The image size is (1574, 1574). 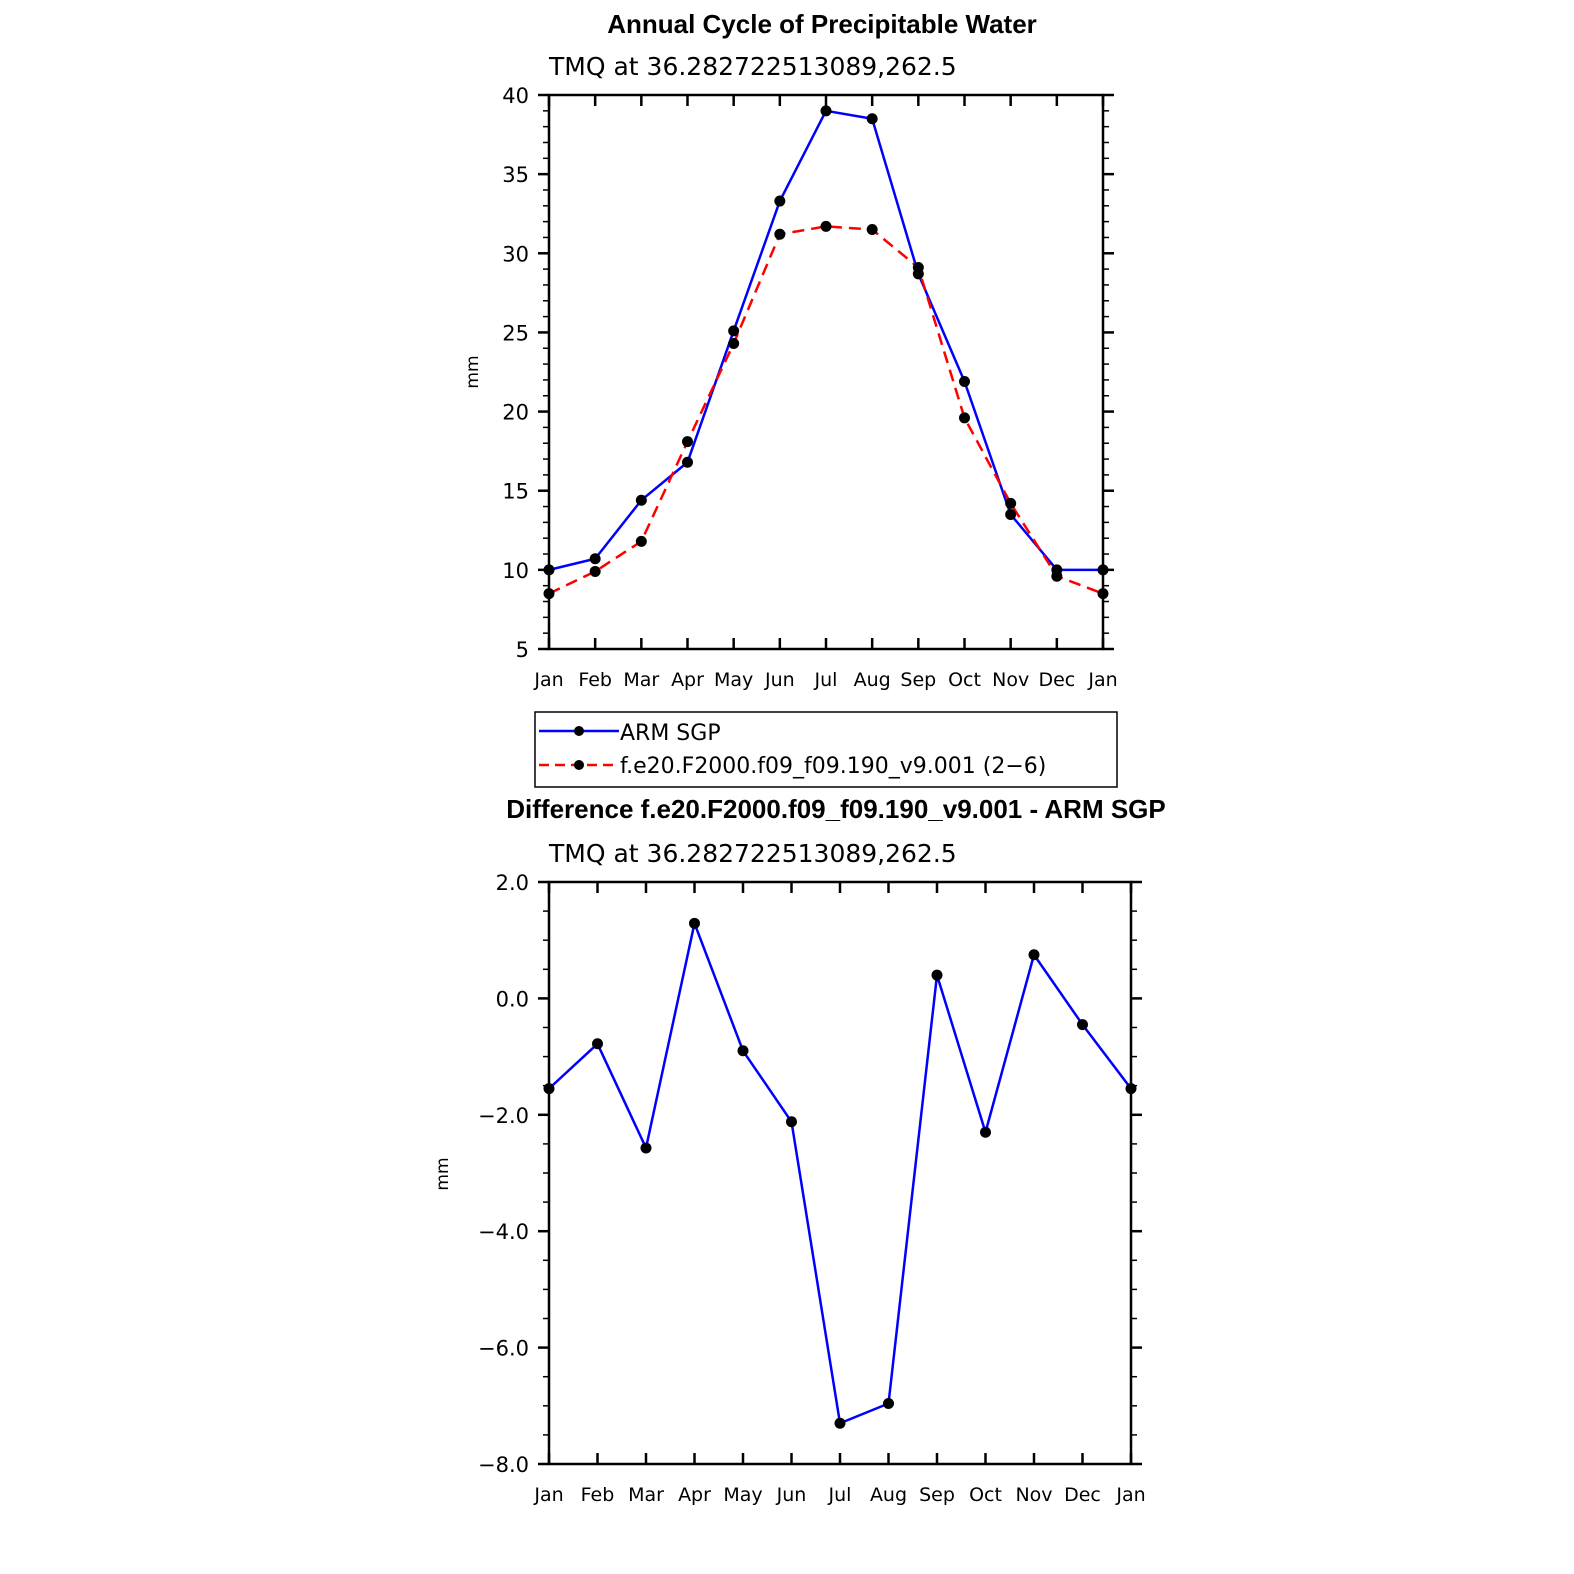 I want to click on chart1-series, so click(x=826, y=352).